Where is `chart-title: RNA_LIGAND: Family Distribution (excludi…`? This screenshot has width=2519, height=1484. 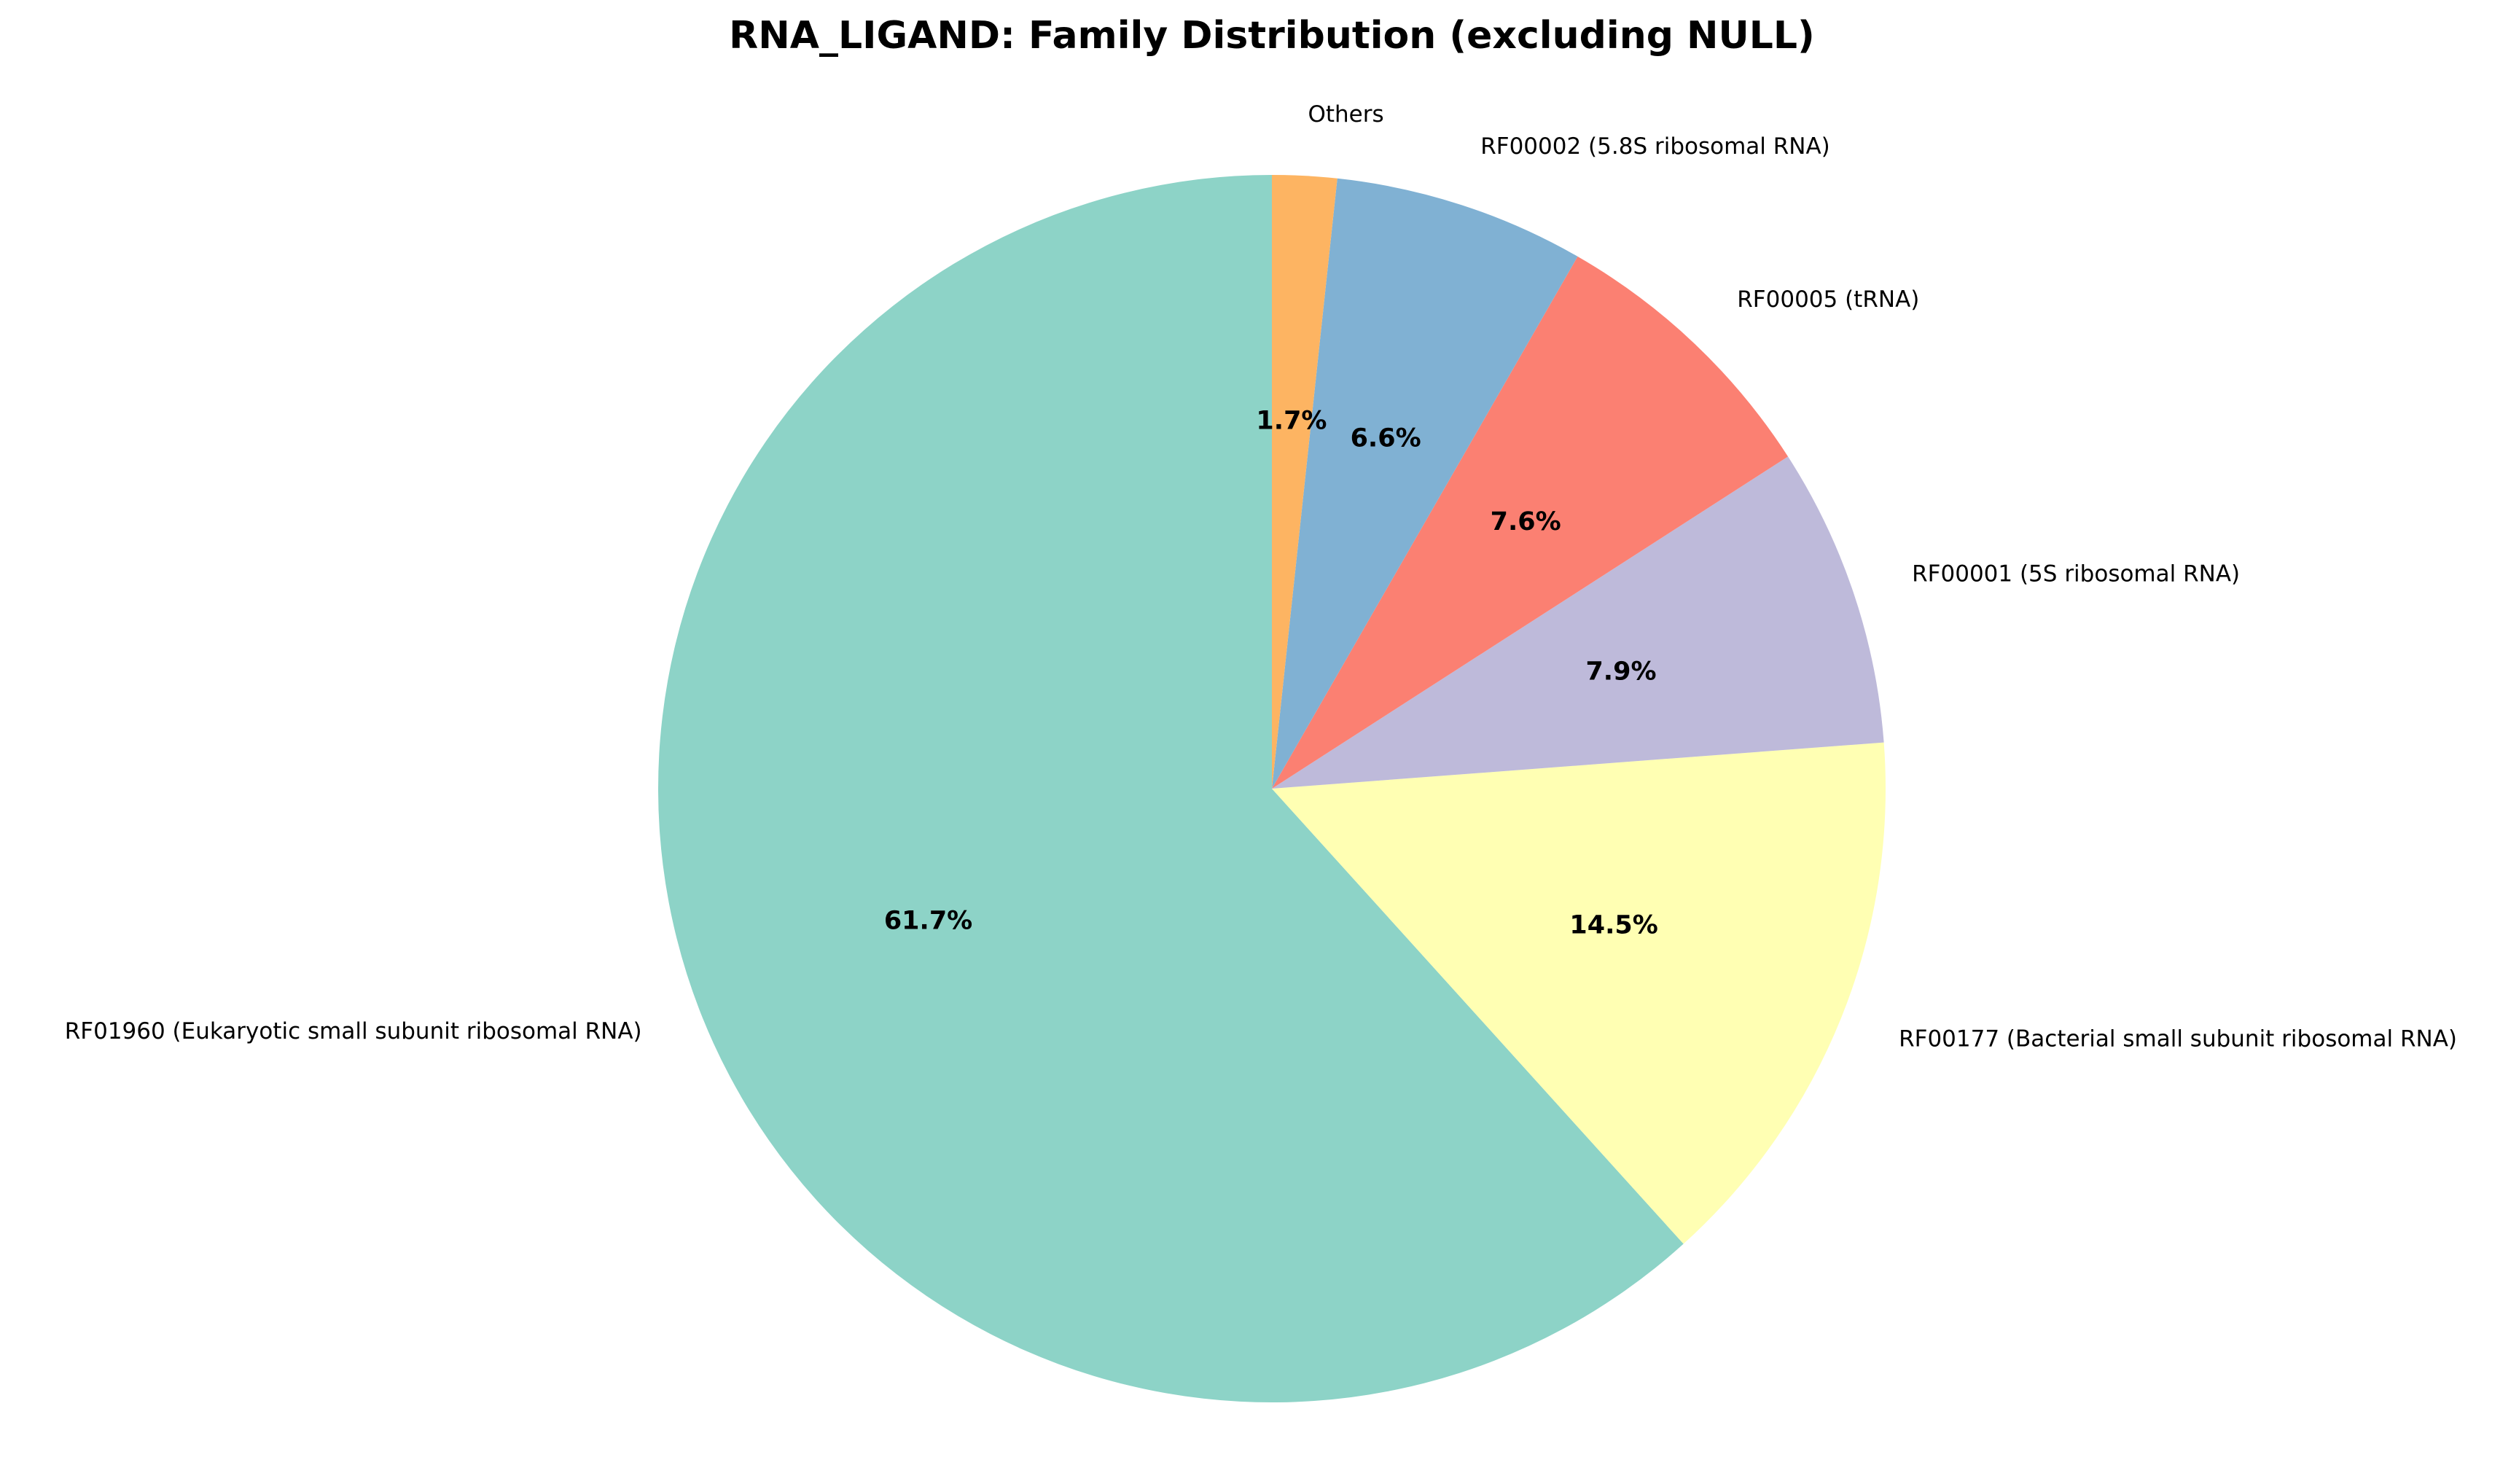 chart-title: RNA_LIGAND: Family Distribution (excludi… is located at coordinates (1272, 36).